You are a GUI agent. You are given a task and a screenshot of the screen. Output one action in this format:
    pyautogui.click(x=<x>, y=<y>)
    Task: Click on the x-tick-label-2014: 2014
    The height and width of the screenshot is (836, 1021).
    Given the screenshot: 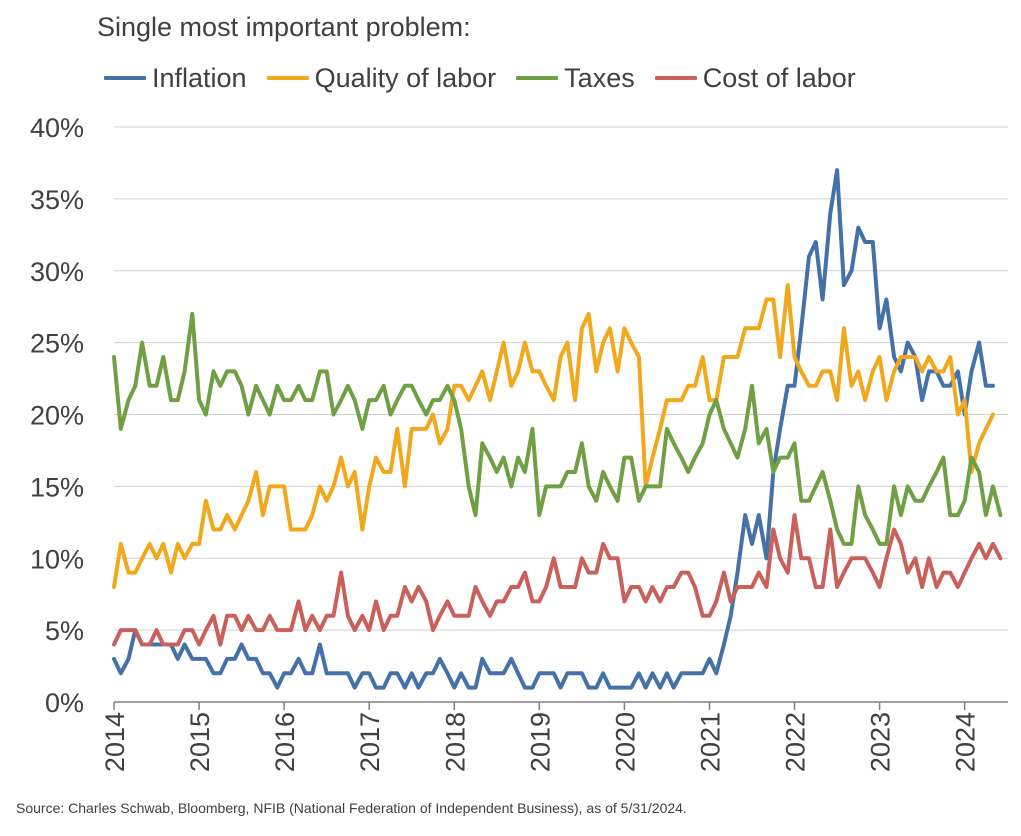 What is the action you would take?
    pyautogui.click(x=115, y=742)
    